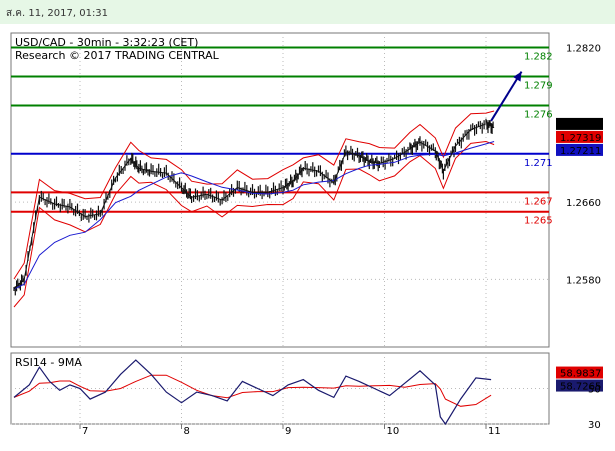 This screenshot has height=451, width=615. Describe the element at coordinates (538, 163) in the screenshot. I see `level-label: 1.271` at that location.